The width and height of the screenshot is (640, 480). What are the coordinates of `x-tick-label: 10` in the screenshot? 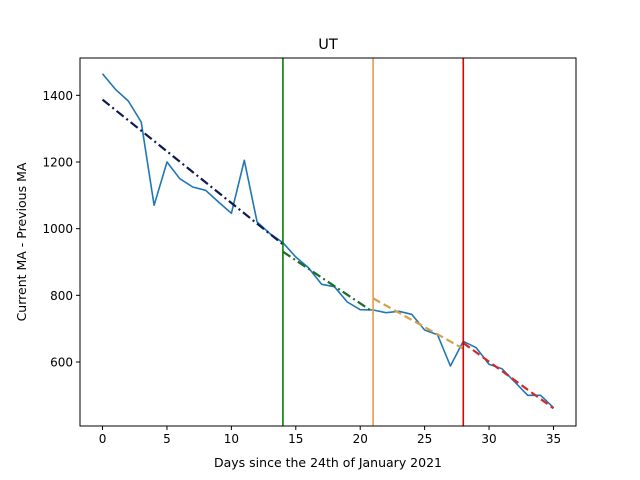 It's located at (231, 439).